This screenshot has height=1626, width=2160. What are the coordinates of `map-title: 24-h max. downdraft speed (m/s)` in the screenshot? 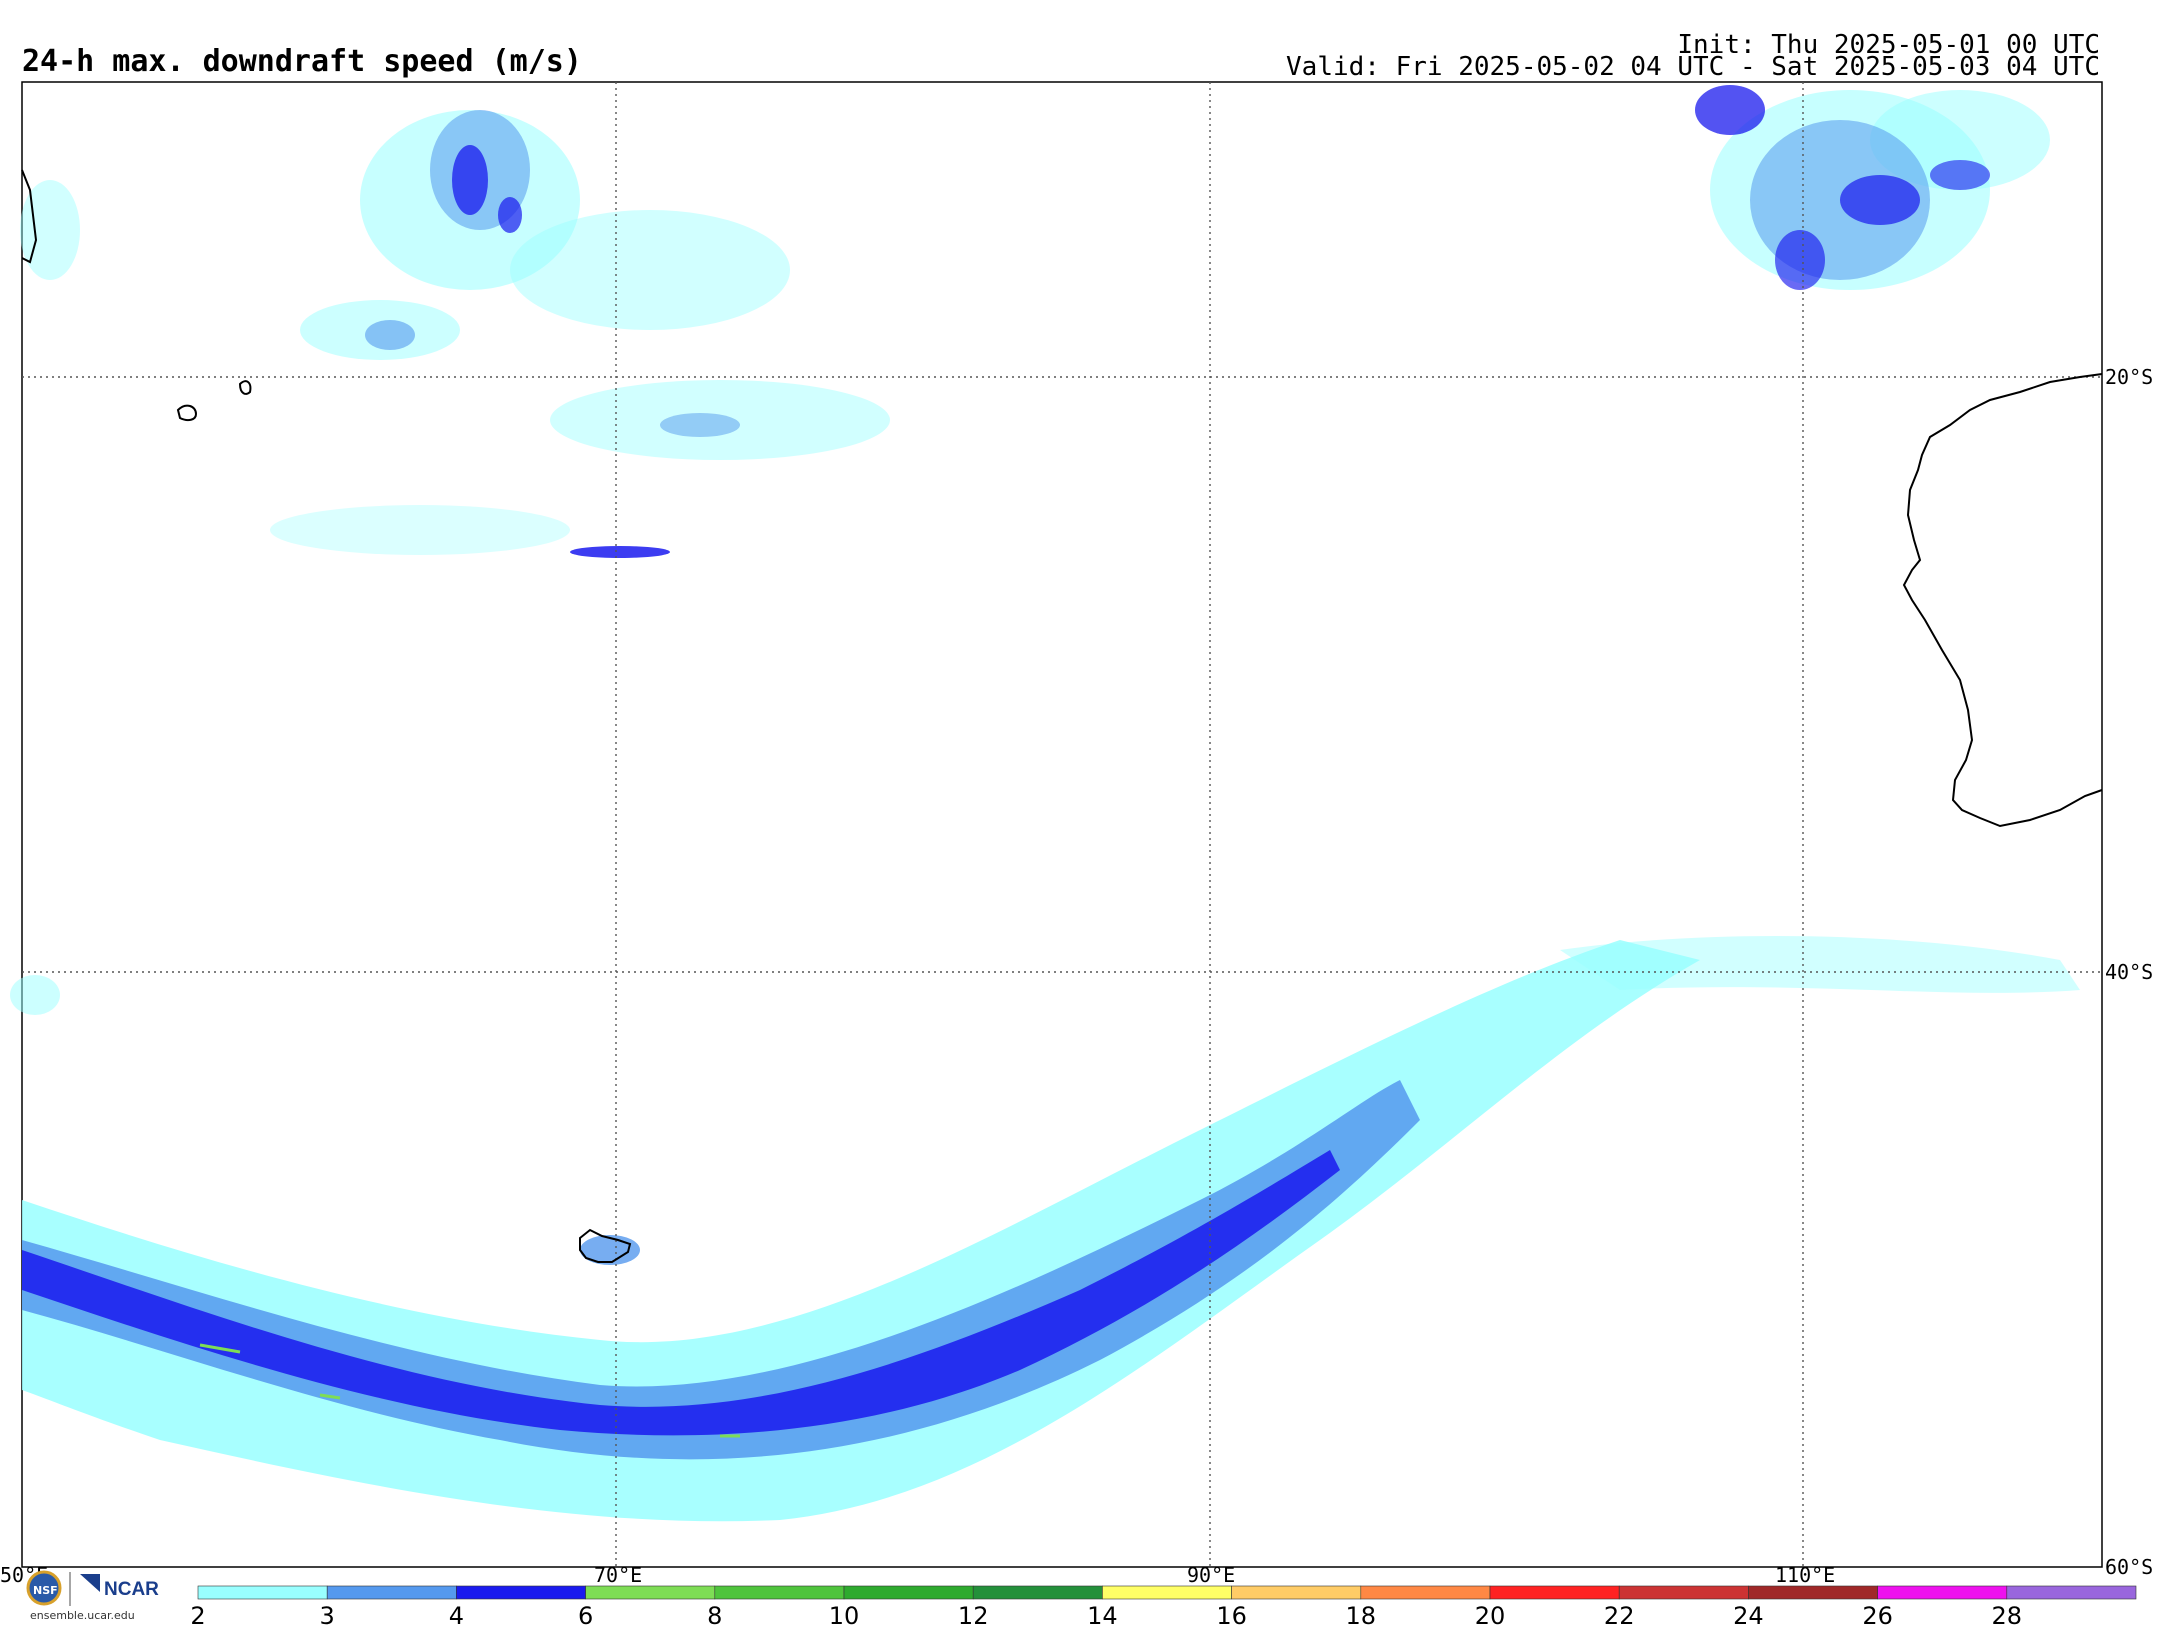 It's located at (302, 61).